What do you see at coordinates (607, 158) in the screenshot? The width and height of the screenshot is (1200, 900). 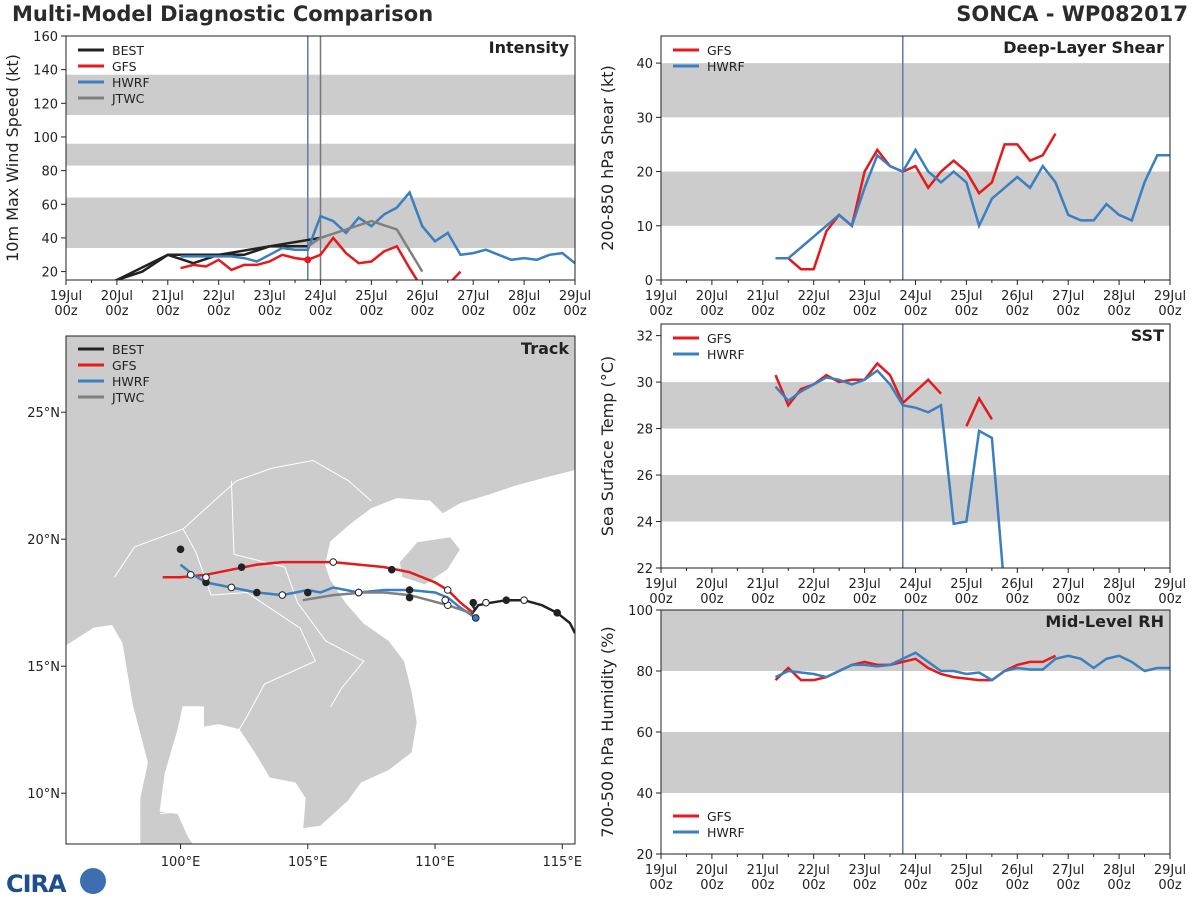 I see `shear-ylabel: 200-850 hPa Shear (kt)` at bounding box center [607, 158].